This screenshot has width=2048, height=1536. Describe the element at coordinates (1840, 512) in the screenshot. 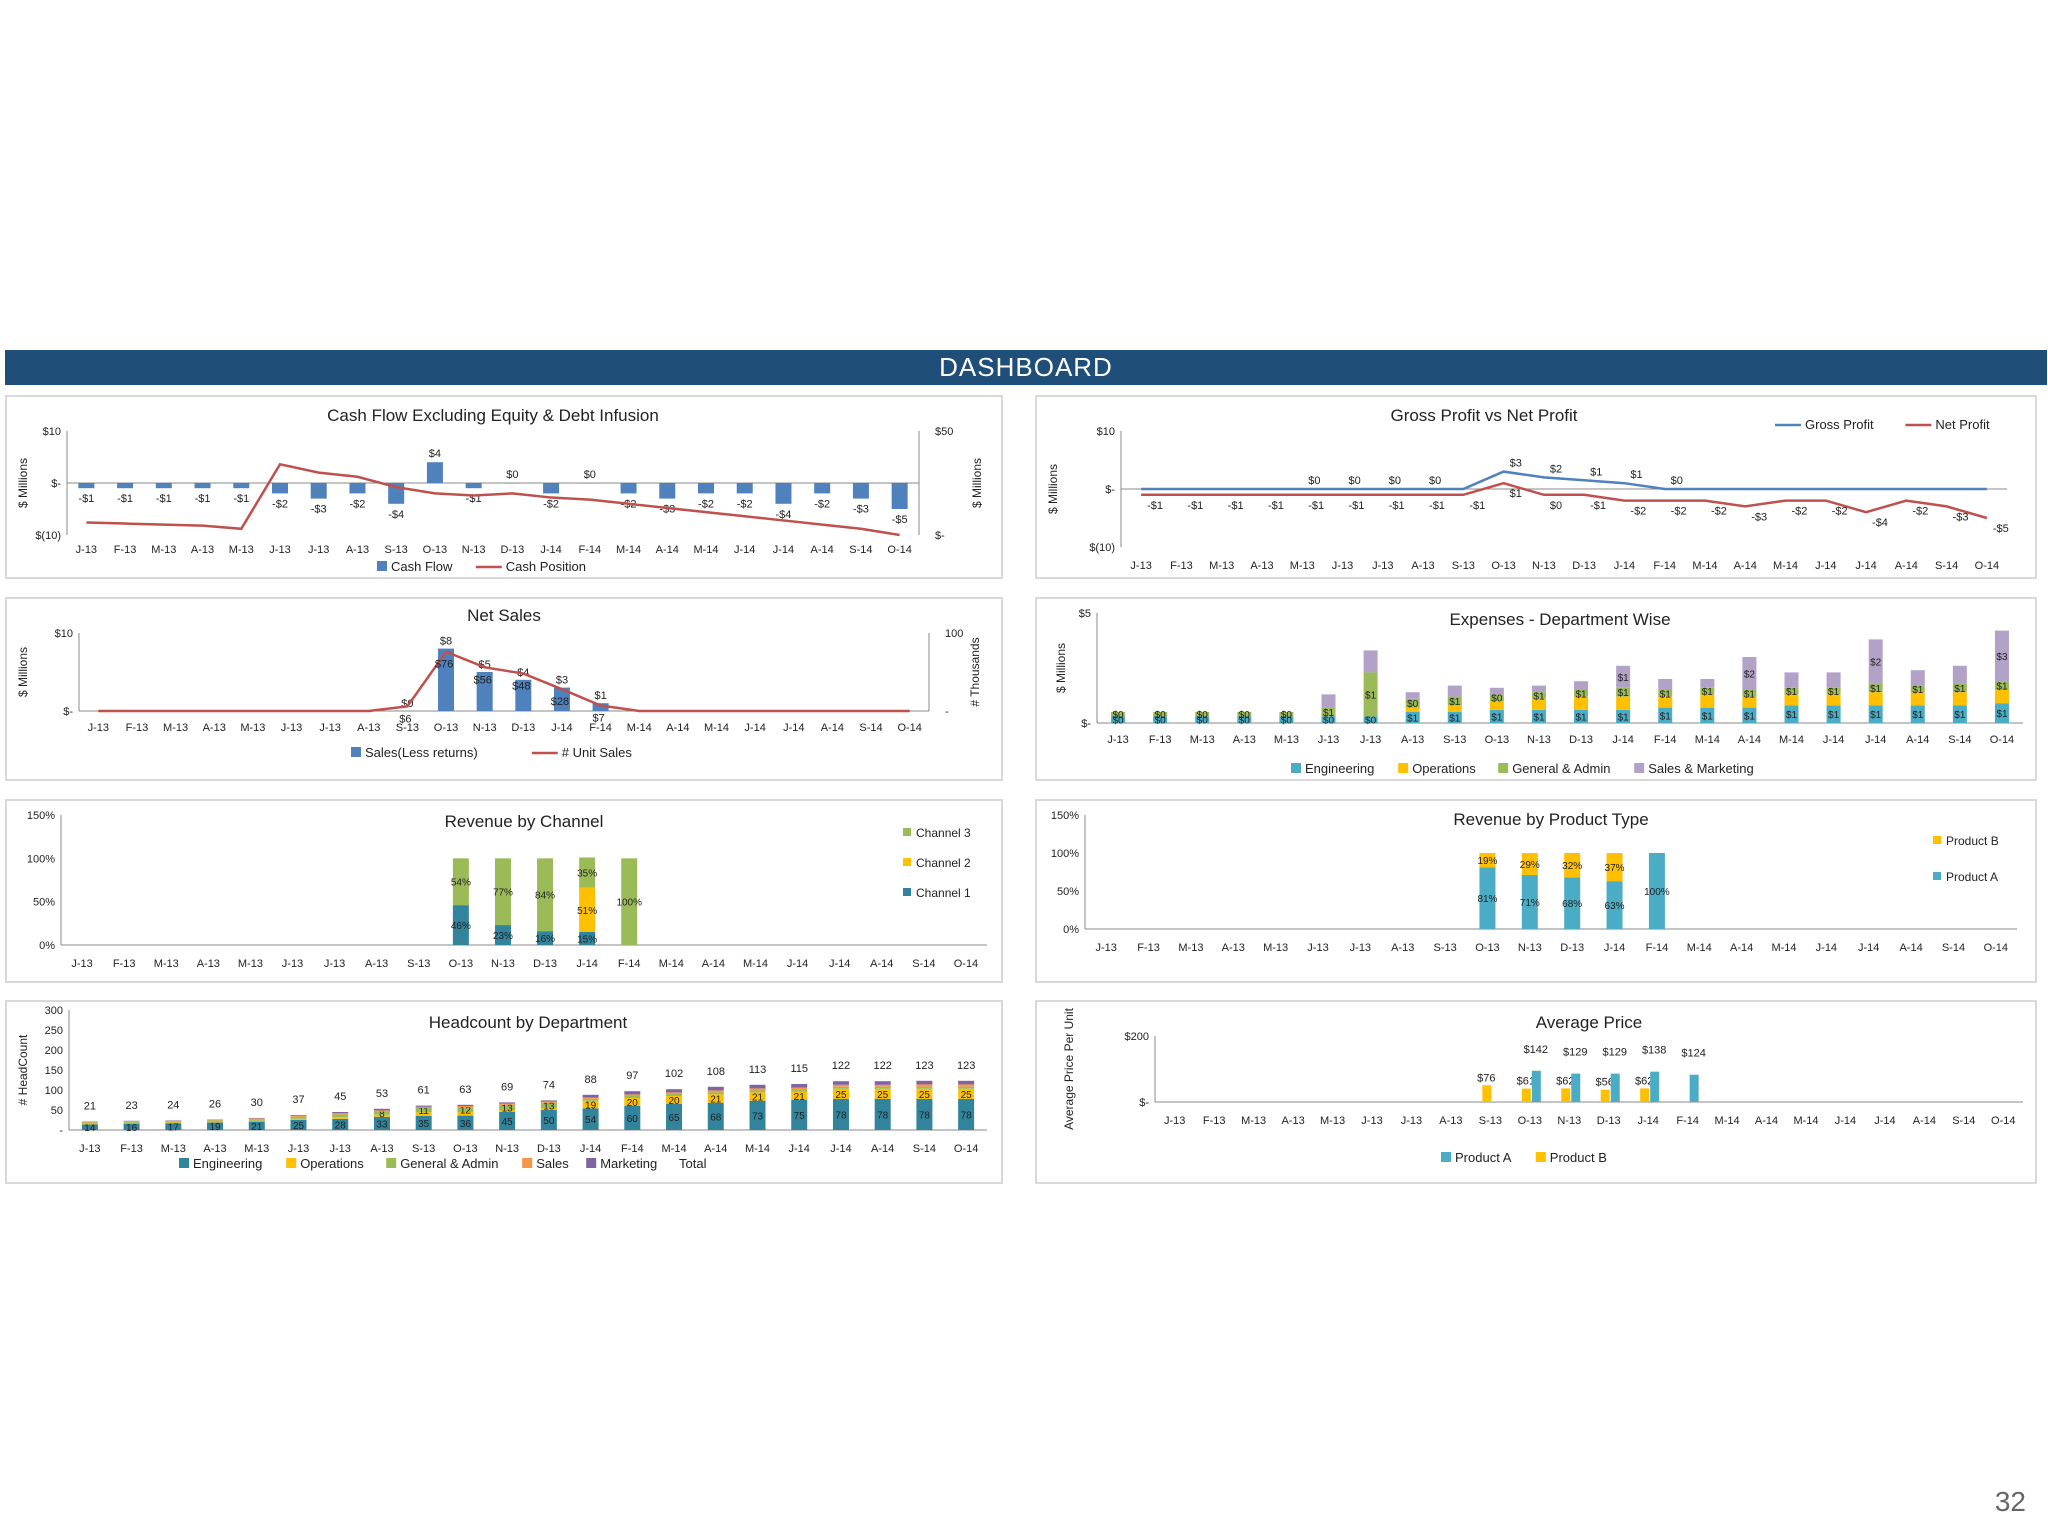

I see `grossnet-data-label: -$2` at that location.